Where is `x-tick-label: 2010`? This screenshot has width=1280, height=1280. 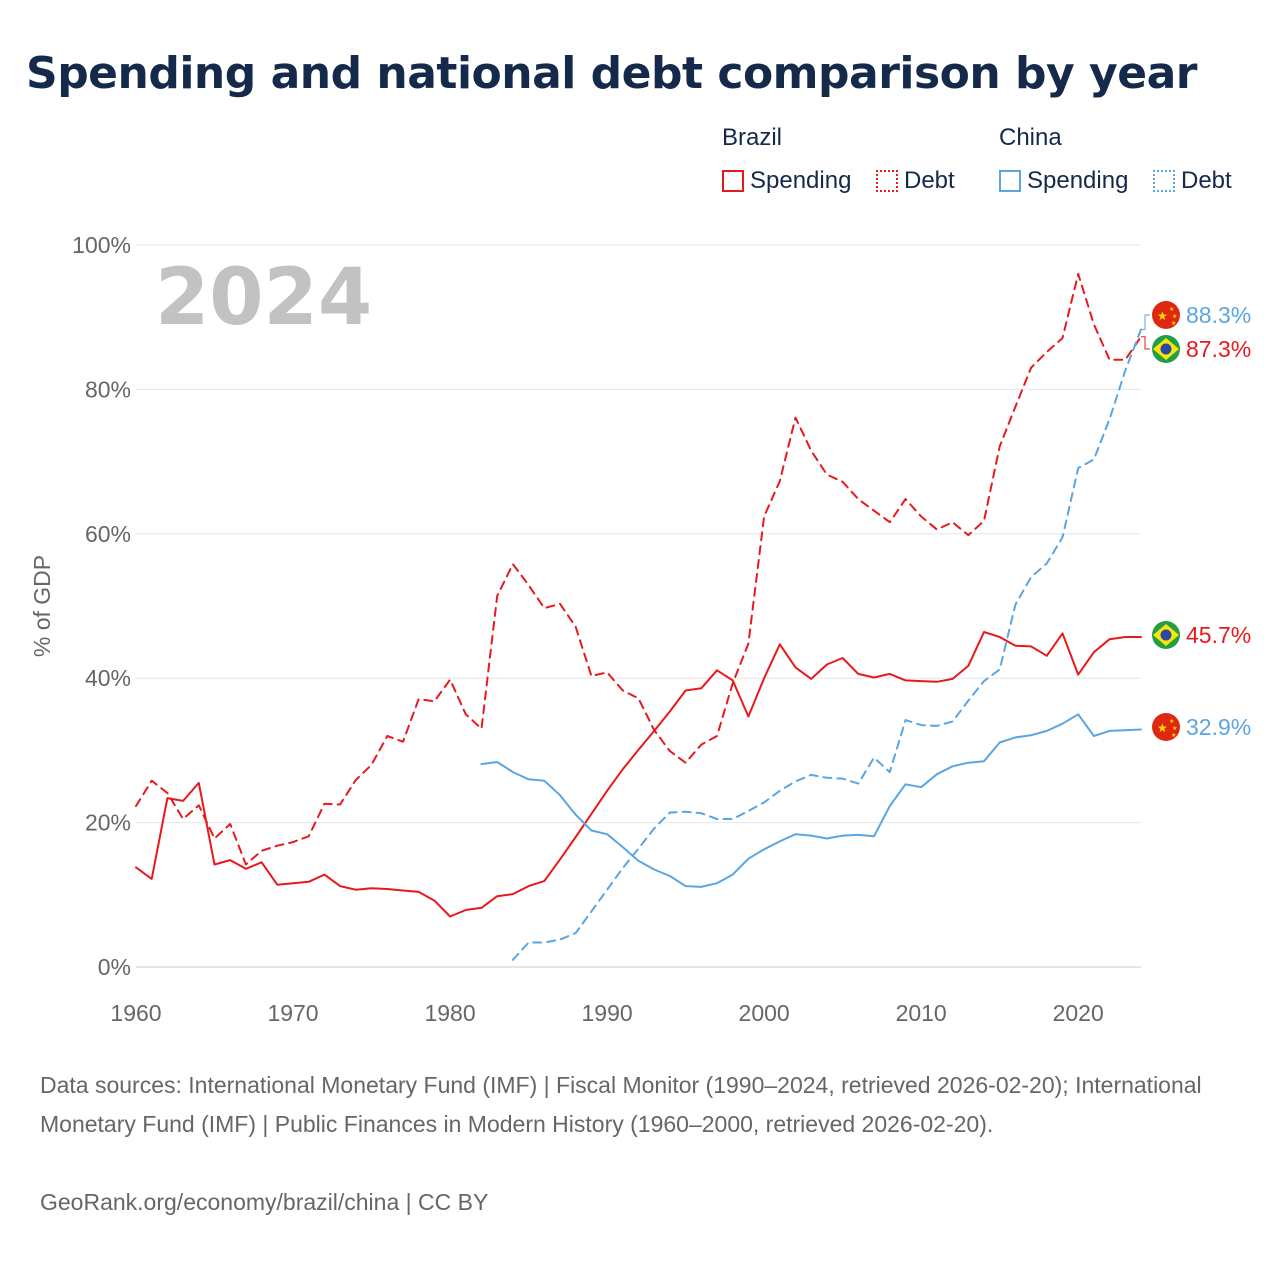 x-tick-label: 2010 is located at coordinates (921, 1013).